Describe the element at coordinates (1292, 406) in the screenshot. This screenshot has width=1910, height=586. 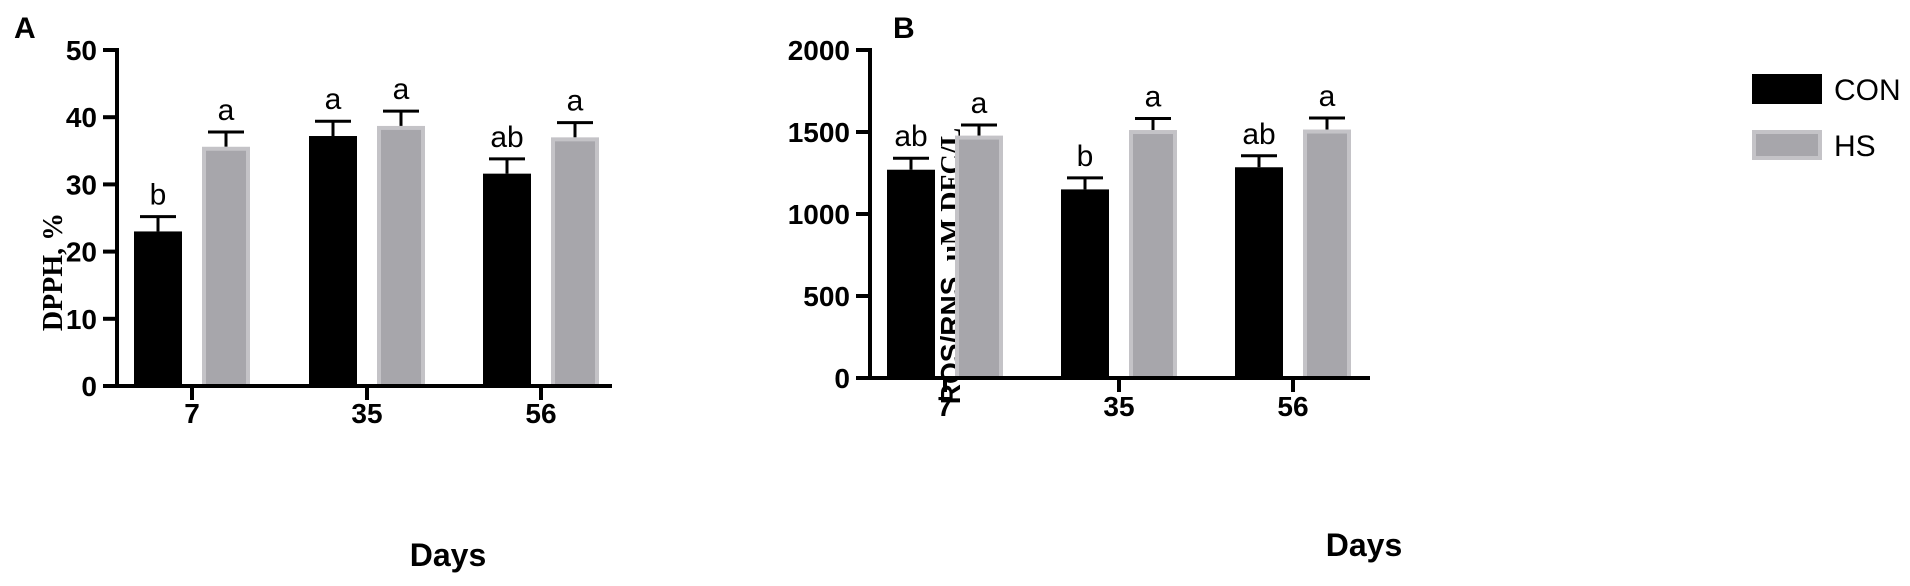
I see `panel-b-x-tick-label-56: 56` at that location.